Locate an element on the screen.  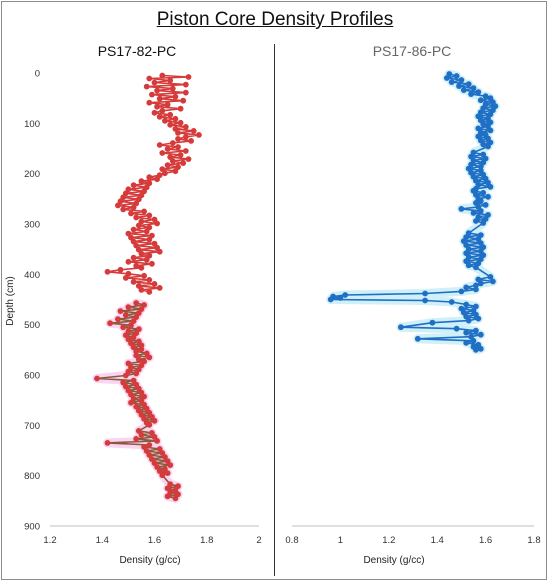
panel-divider is located at coordinates (274, 310).